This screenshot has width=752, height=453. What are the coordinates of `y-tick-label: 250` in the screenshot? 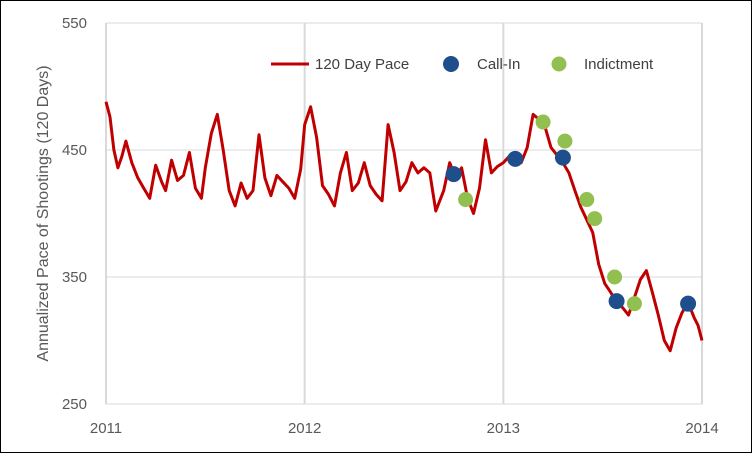 It's located at (74, 404).